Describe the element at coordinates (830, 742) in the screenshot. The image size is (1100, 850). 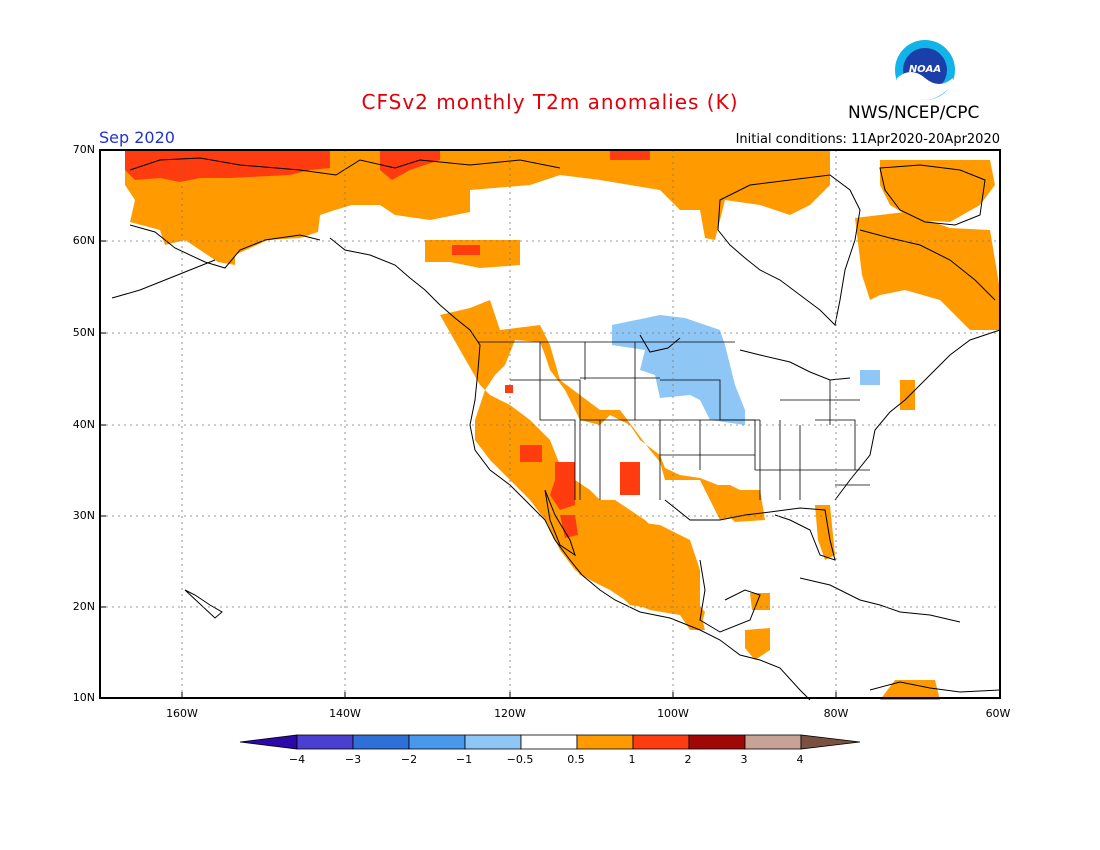
I see `colorbar-right-arrow` at that location.